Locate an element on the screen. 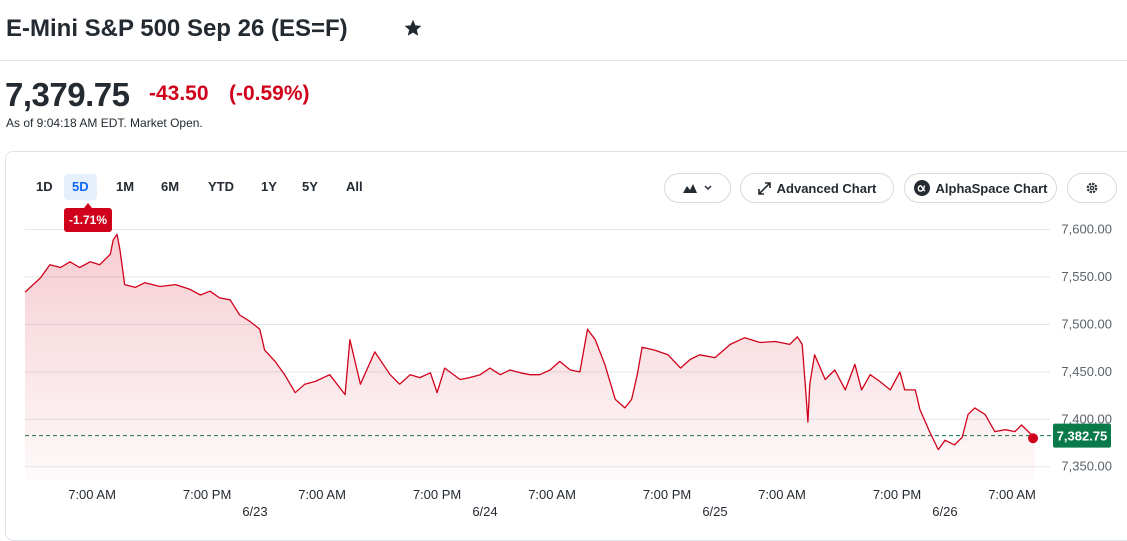  gear-icon is located at coordinates (1092, 188).